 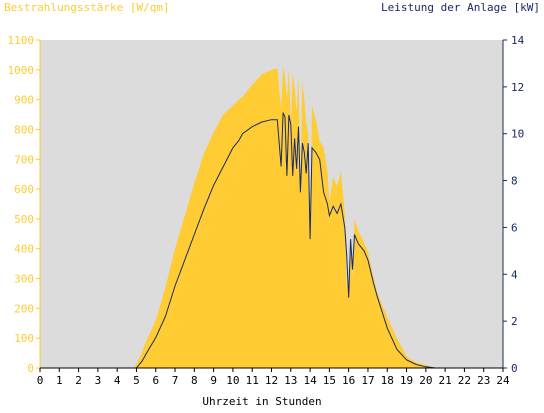 I want to click on x-tick-label: 12, so click(x=271, y=380).